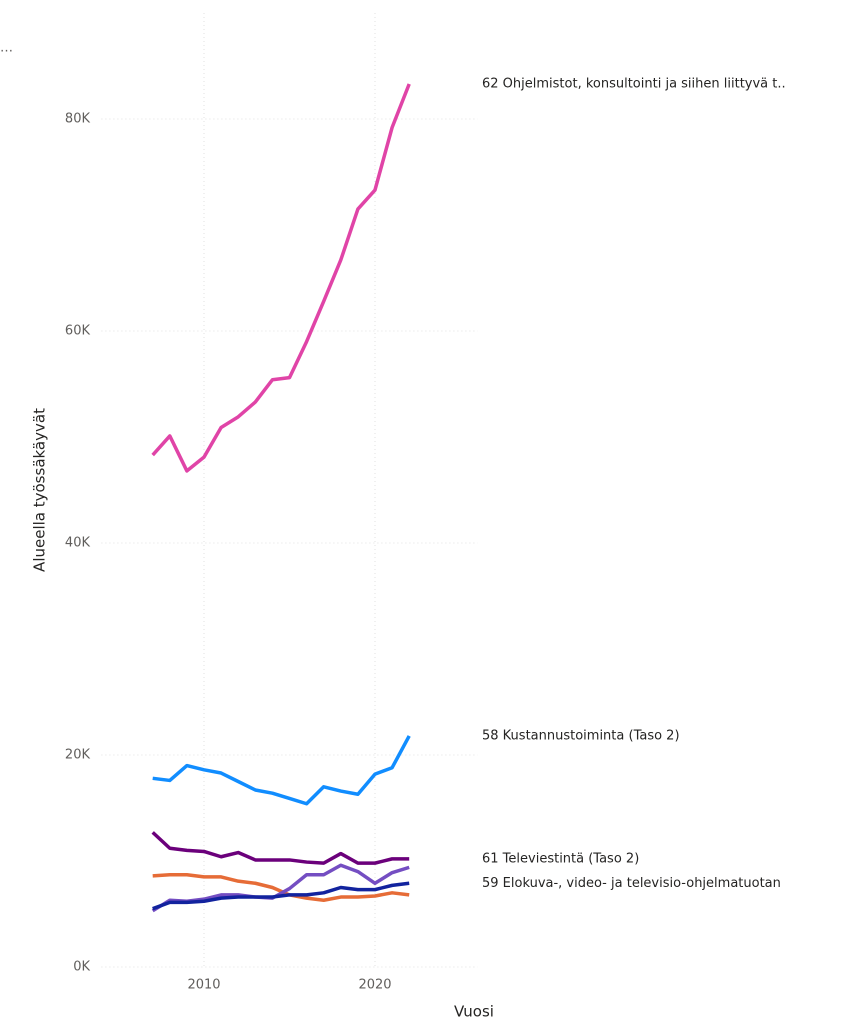 The image size is (866, 1026). What do you see at coordinates (560, 858) in the screenshot?
I see `series-label: 61 Televiestintä (Taso 2)` at bounding box center [560, 858].